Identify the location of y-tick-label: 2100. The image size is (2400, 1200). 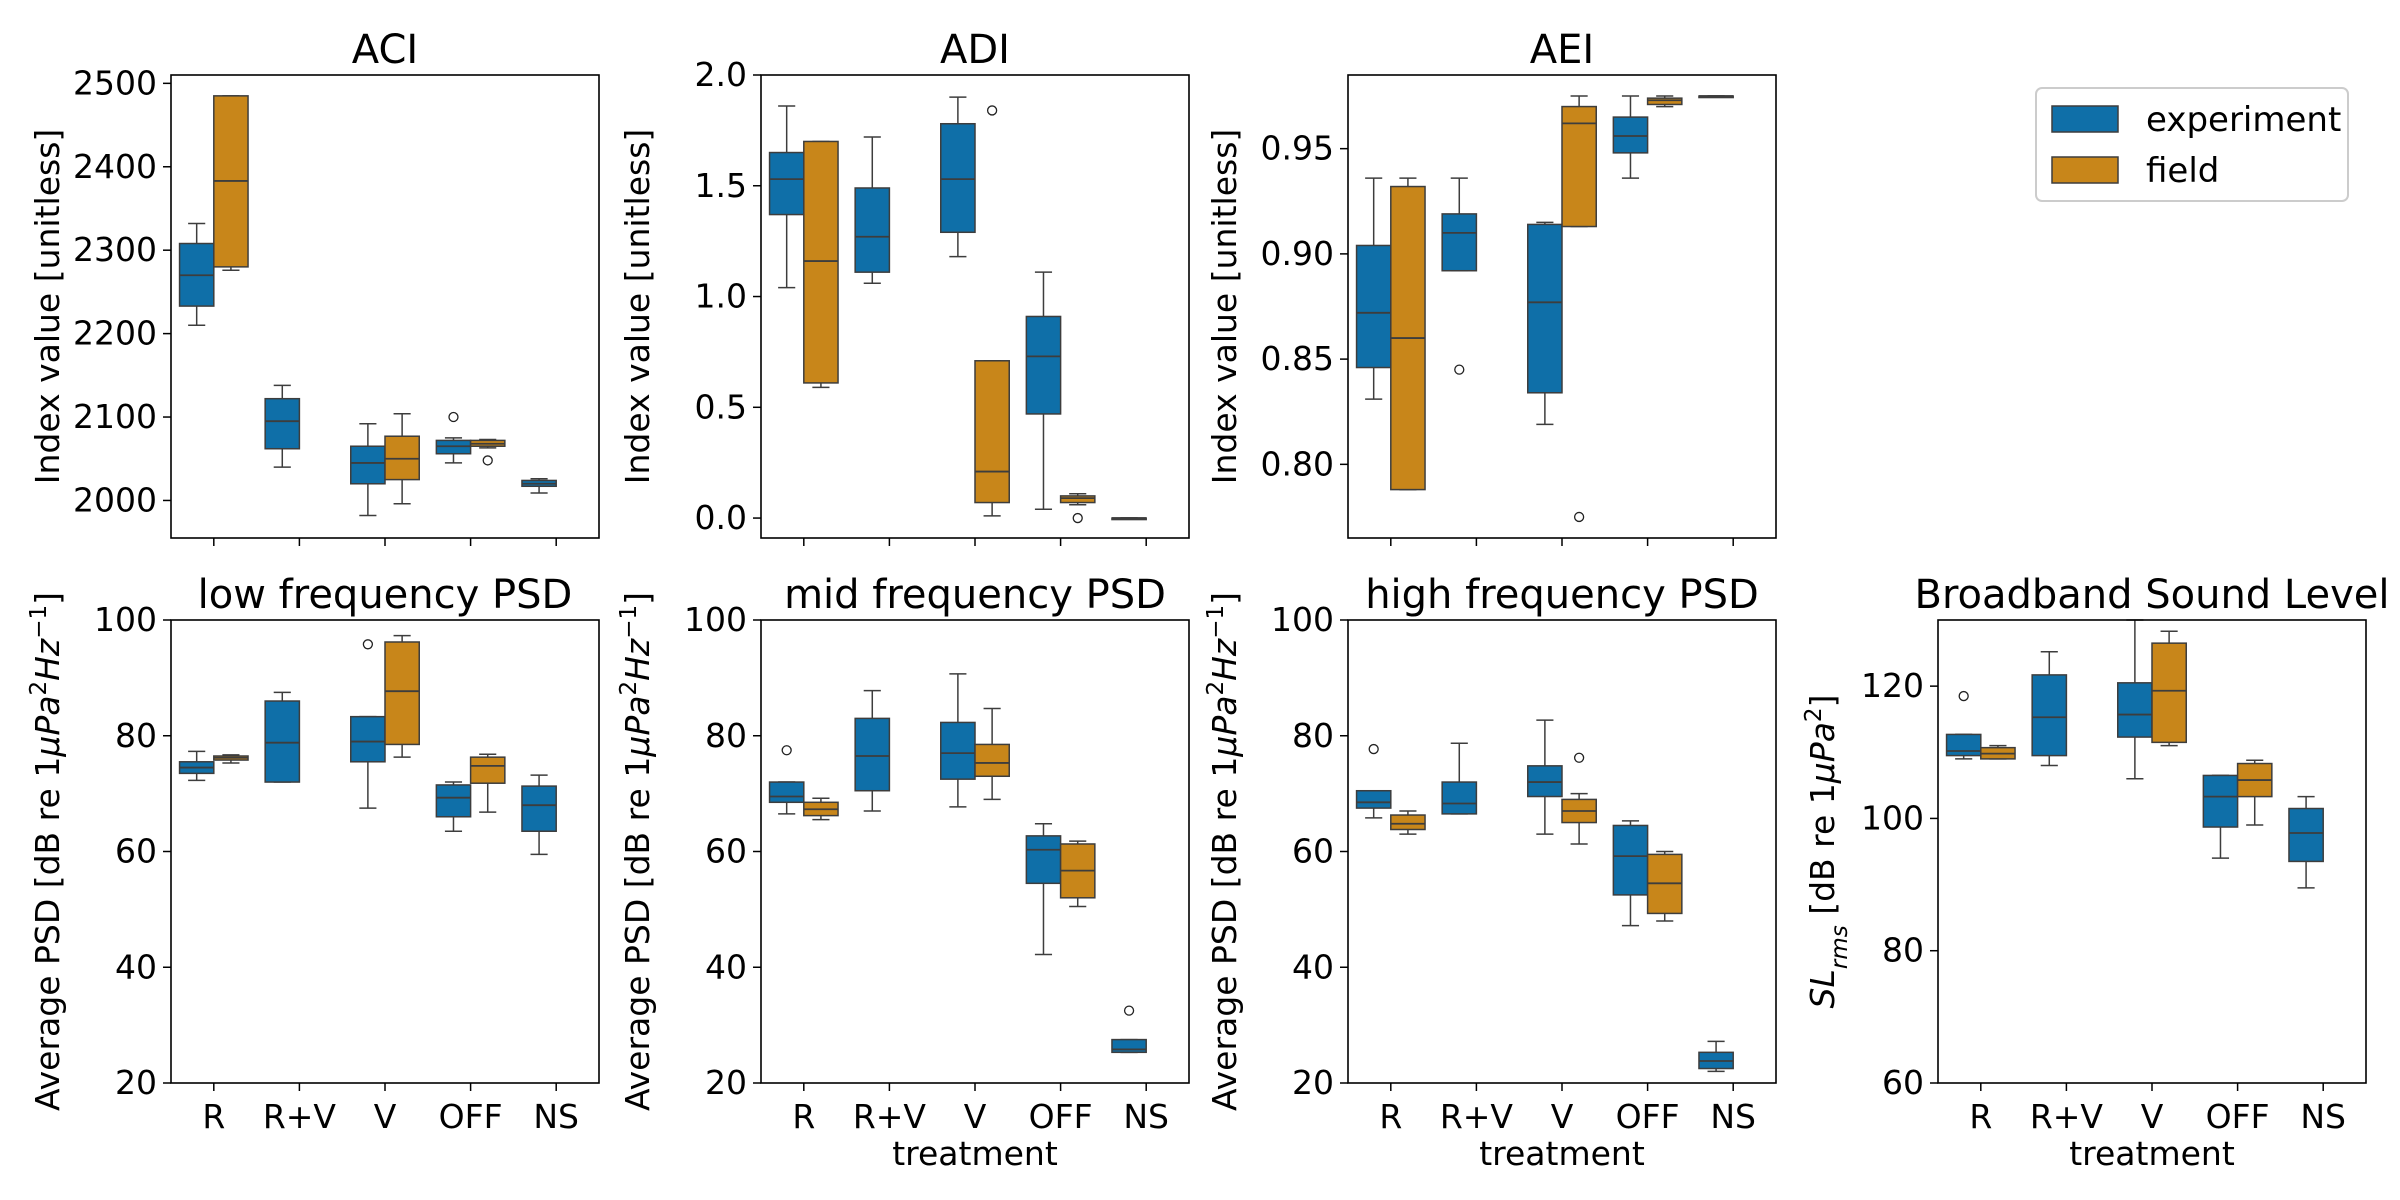
(115, 416).